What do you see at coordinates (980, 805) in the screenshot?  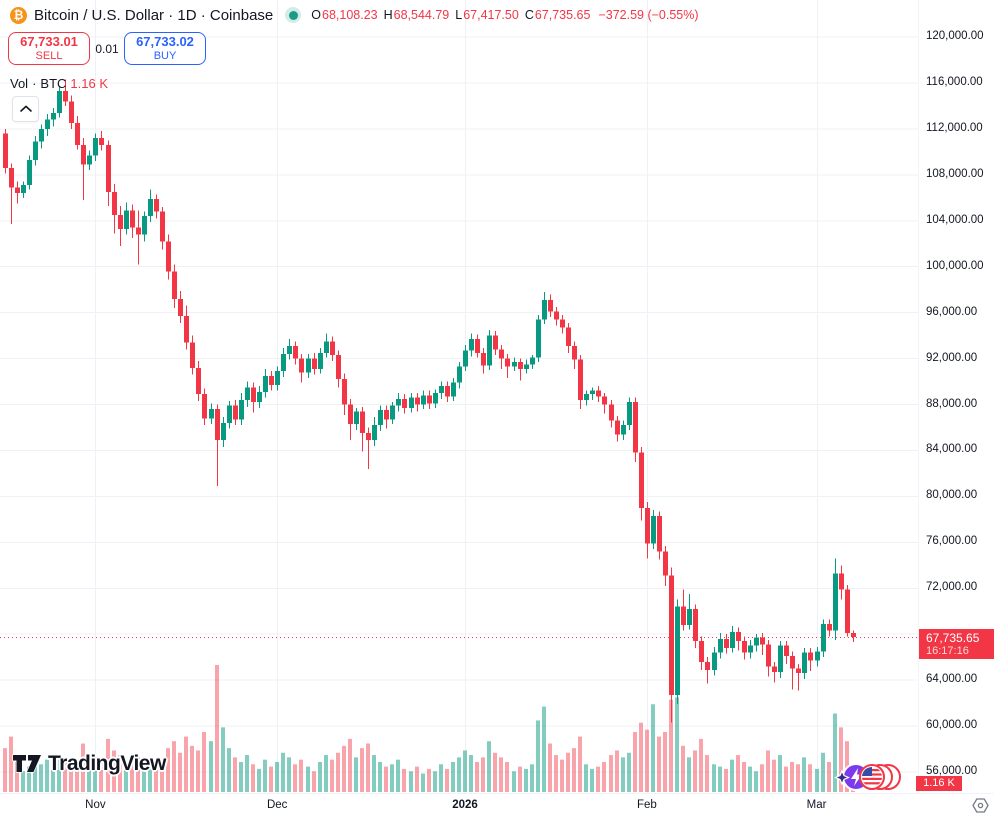 I see `scales-settings-hexagon-icon` at bounding box center [980, 805].